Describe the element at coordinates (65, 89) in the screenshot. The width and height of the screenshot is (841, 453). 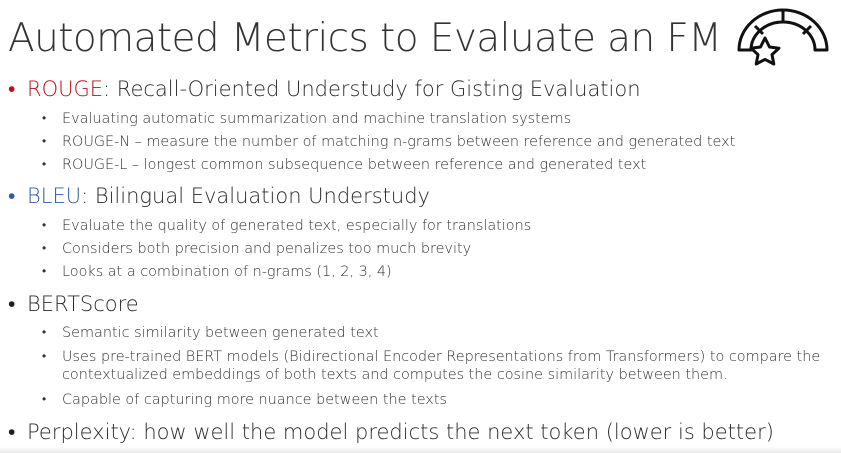
I see `rouge-term: ROUGE` at that location.